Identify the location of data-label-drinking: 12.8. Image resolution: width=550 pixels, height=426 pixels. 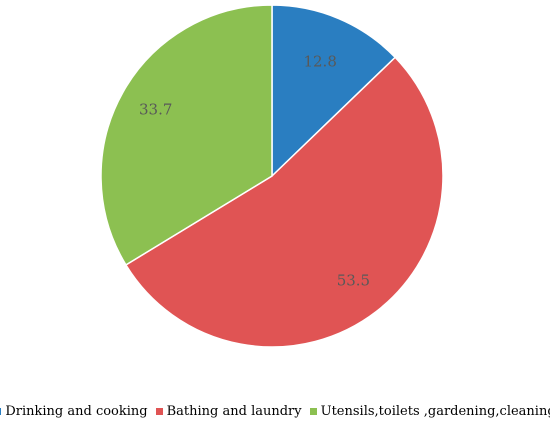
(319, 62).